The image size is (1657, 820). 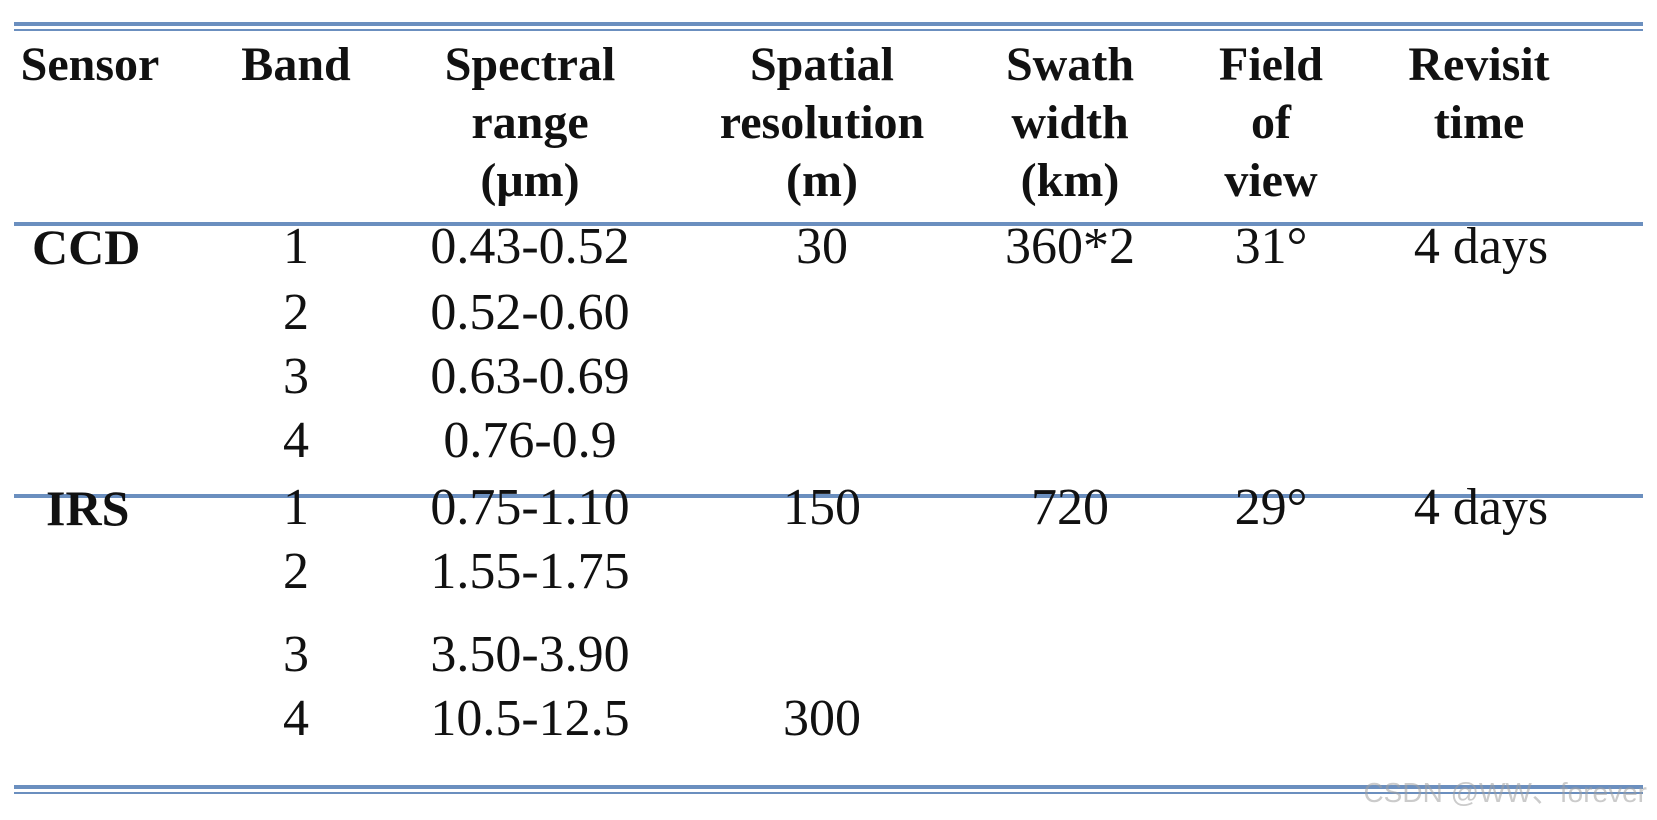 What do you see at coordinates (1479, 93) in the screenshot?
I see `header-revisit-time: Revisit time` at bounding box center [1479, 93].